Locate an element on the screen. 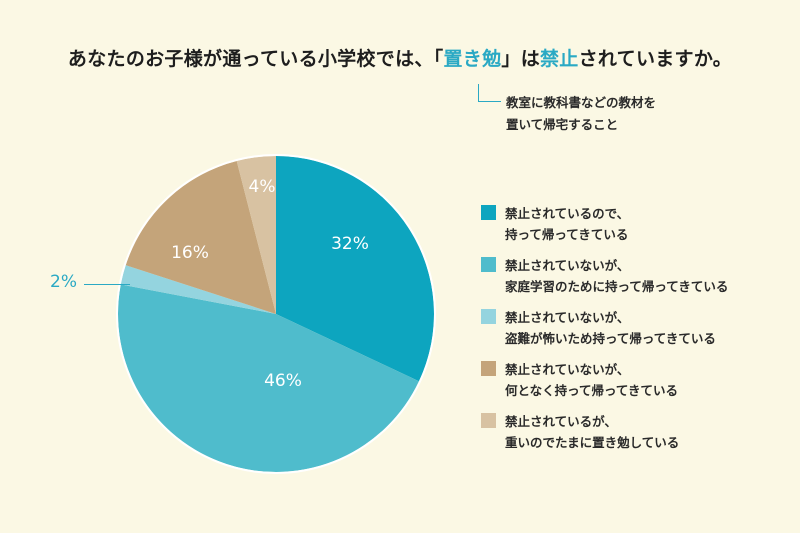 This screenshot has height=533, width=800. legend-label-line2: 重いのでたまに置き勉している is located at coordinates (592, 442).